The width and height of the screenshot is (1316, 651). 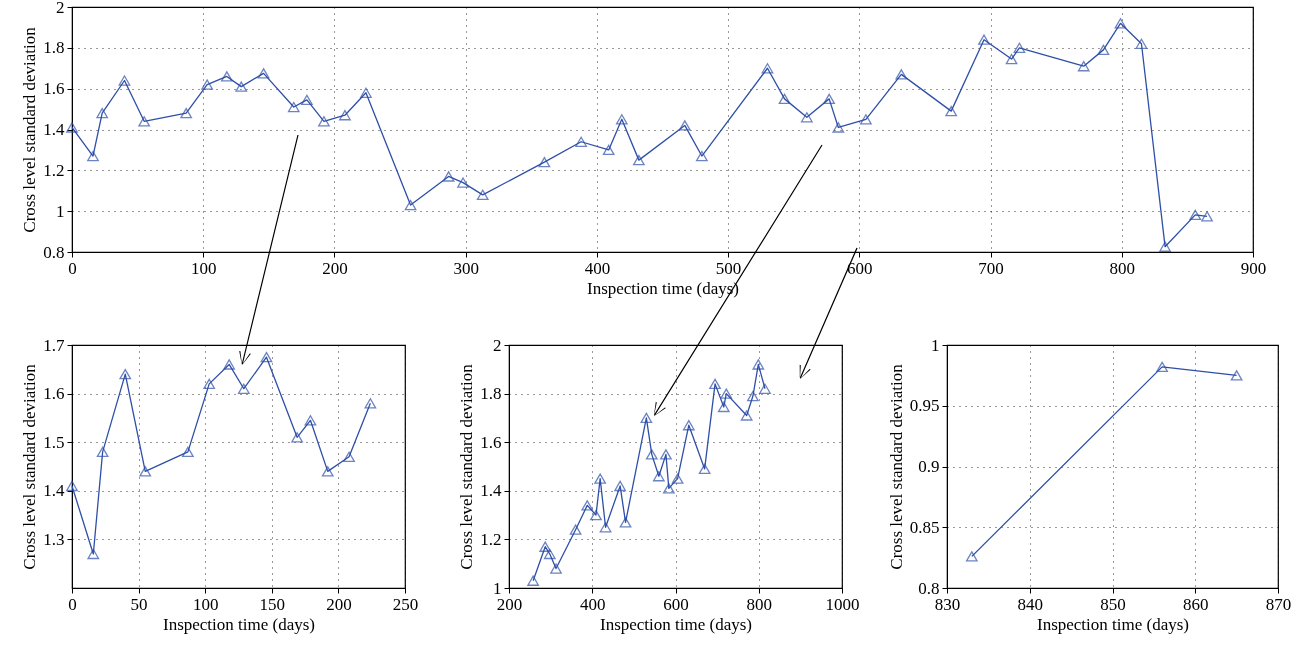 What do you see at coordinates (405, 604) in the screenshot?
I see `x-tick-label: 250` at bounding box center [405, 604].